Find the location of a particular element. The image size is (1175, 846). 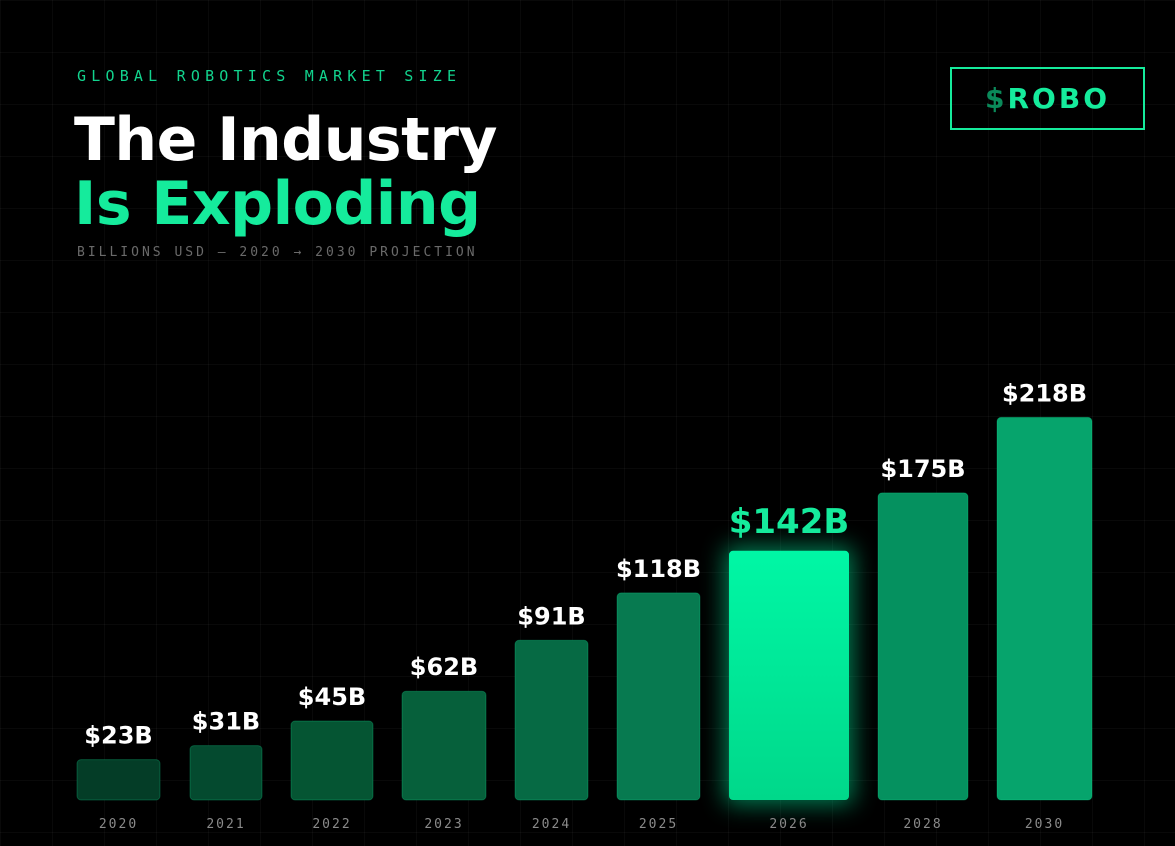

year-label-2025: 2025 is located at coordinates (658, 824).